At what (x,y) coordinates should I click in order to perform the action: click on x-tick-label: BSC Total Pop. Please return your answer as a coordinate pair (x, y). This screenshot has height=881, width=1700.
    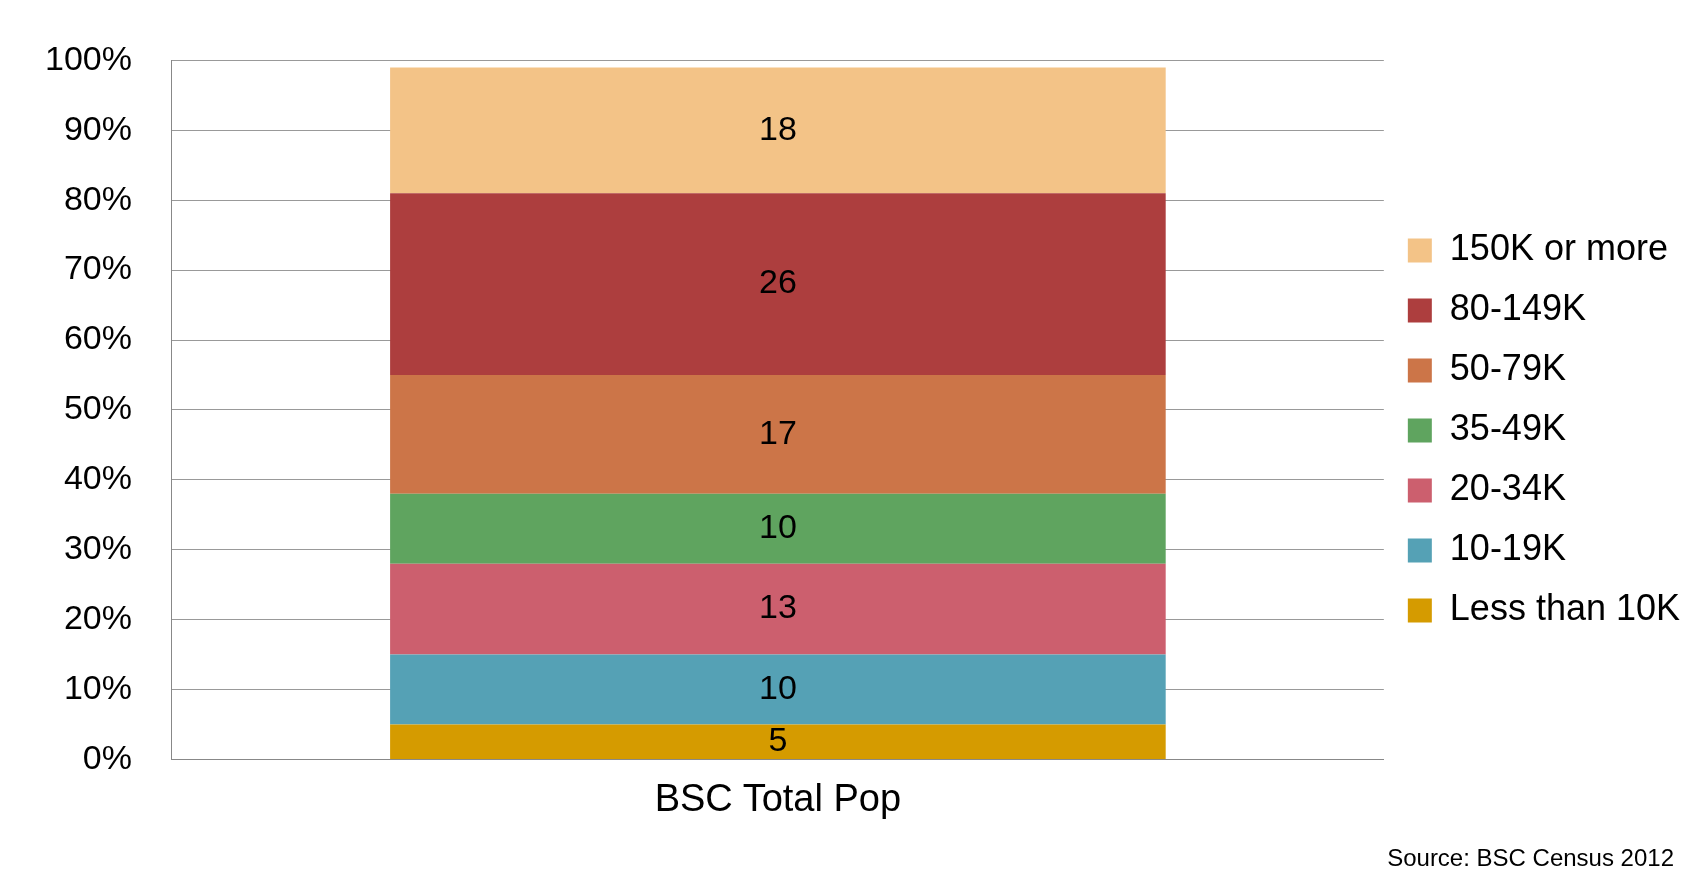
    Looking at the image, I should click on (778, 797).